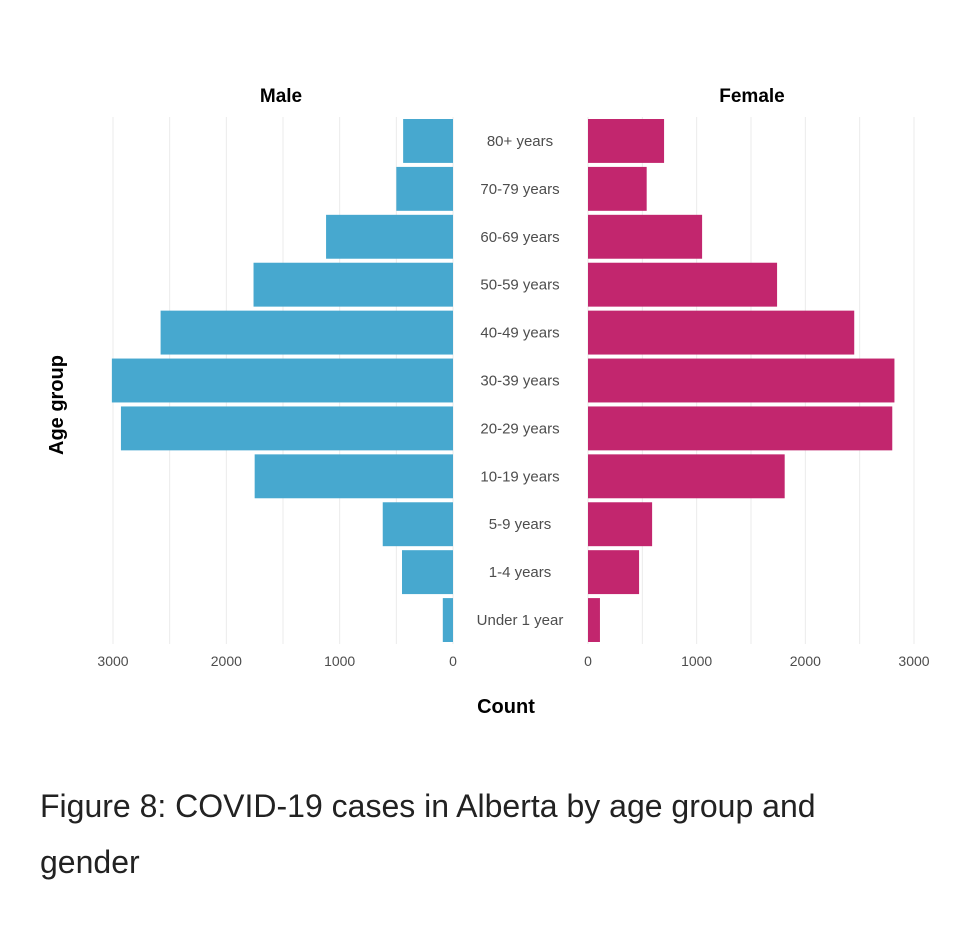  I want to click on age-group-label: 10-19 years, so click(519, 476).